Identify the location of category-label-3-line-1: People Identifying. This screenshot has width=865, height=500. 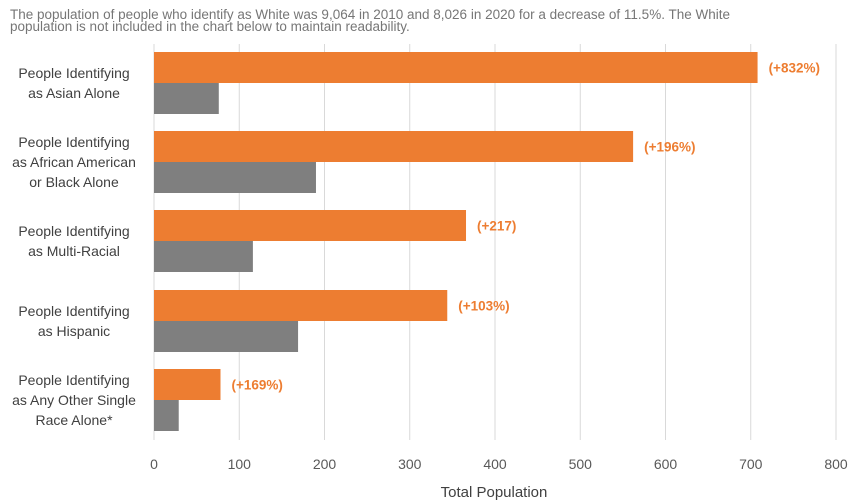
(73, 231).